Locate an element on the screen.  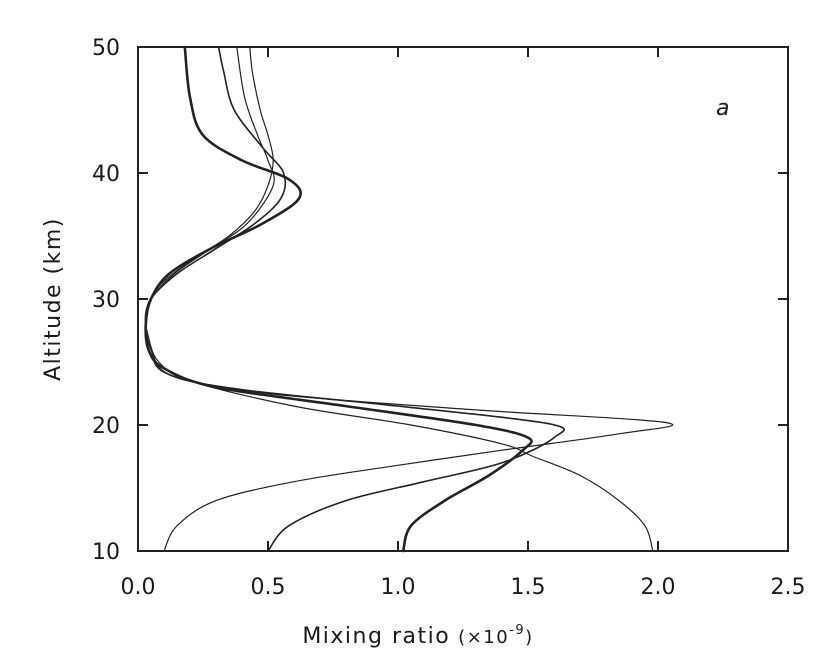
x-tick-label: 1.5 is located at coordinates (528, 587).